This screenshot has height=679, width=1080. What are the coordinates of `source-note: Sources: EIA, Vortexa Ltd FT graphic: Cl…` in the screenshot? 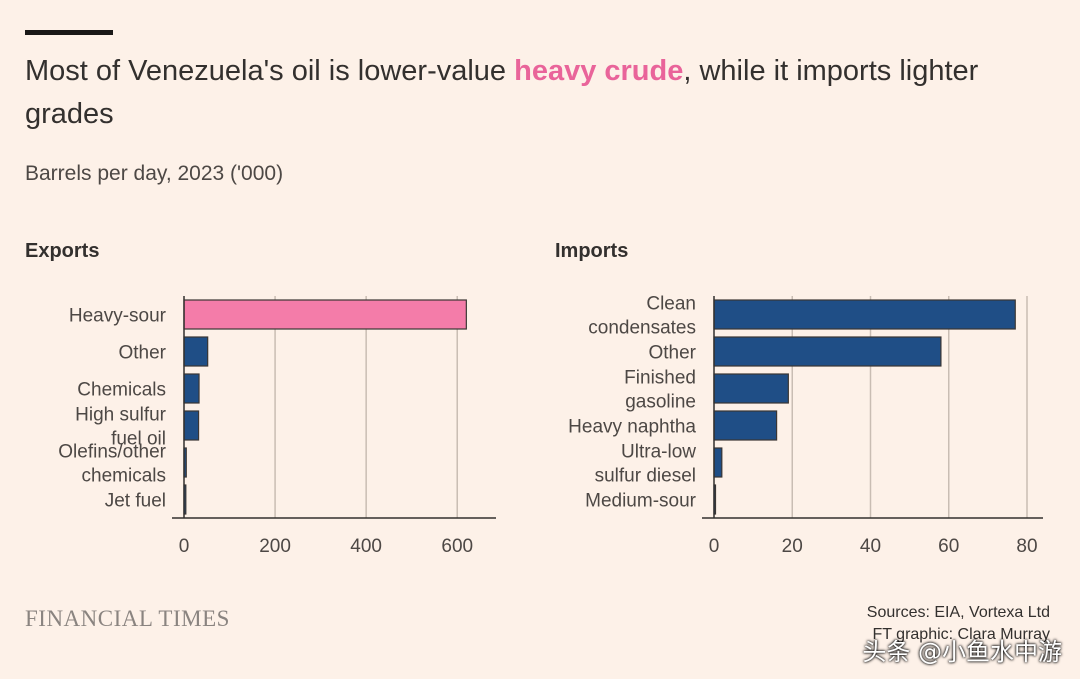 It's located at (958, 624).